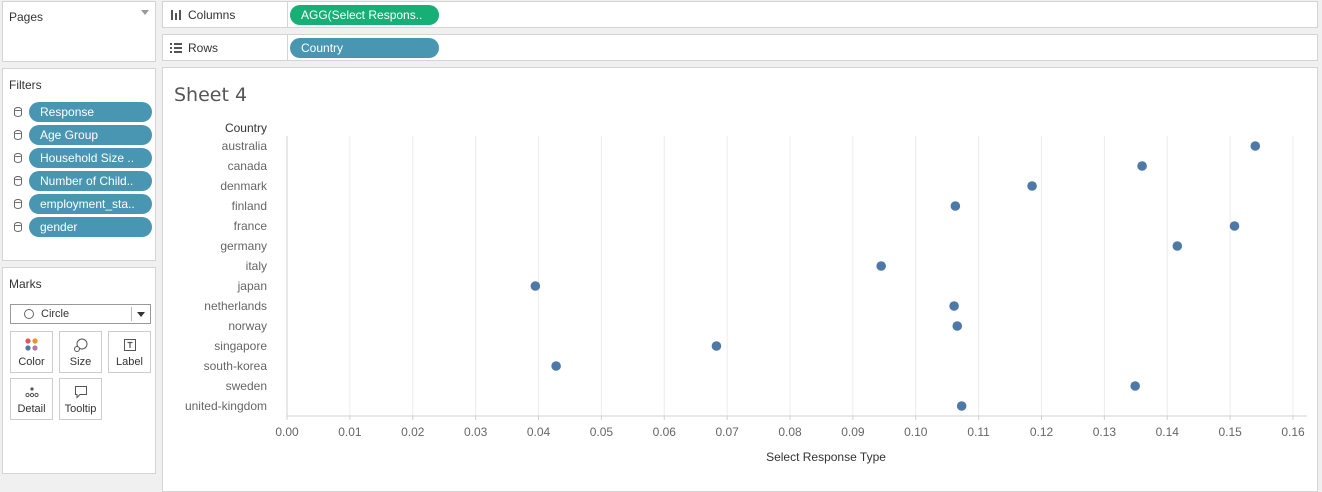  What do you see at coordinates (287, 432) in the screenshot?
I see `x-tick-label: 0.00` at bounding box center [287, 432].